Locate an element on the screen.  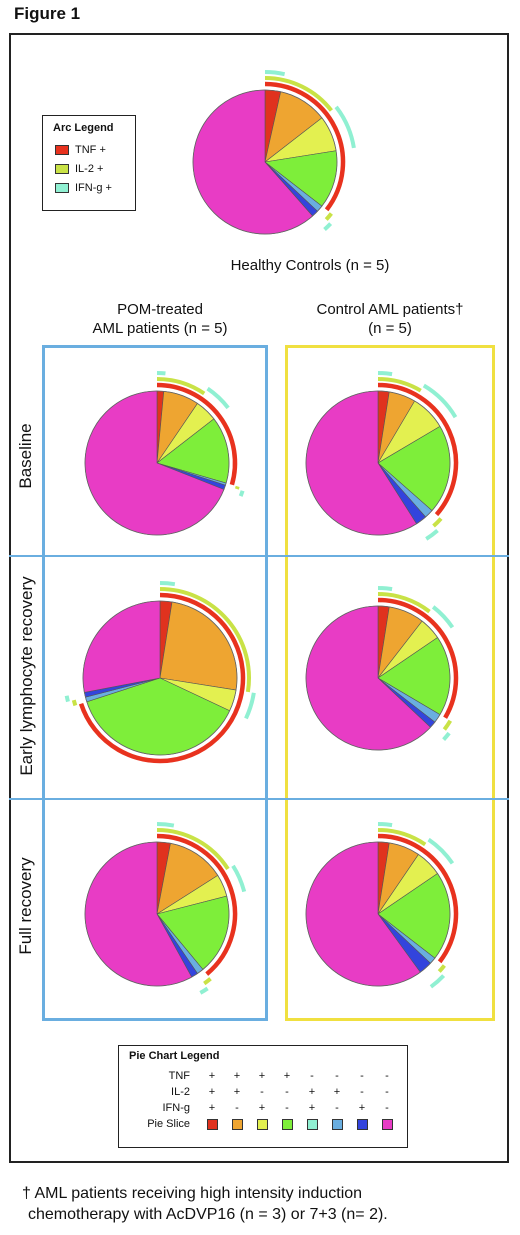
arc-legend-label: TNF + is located at coordinates (90, 150).